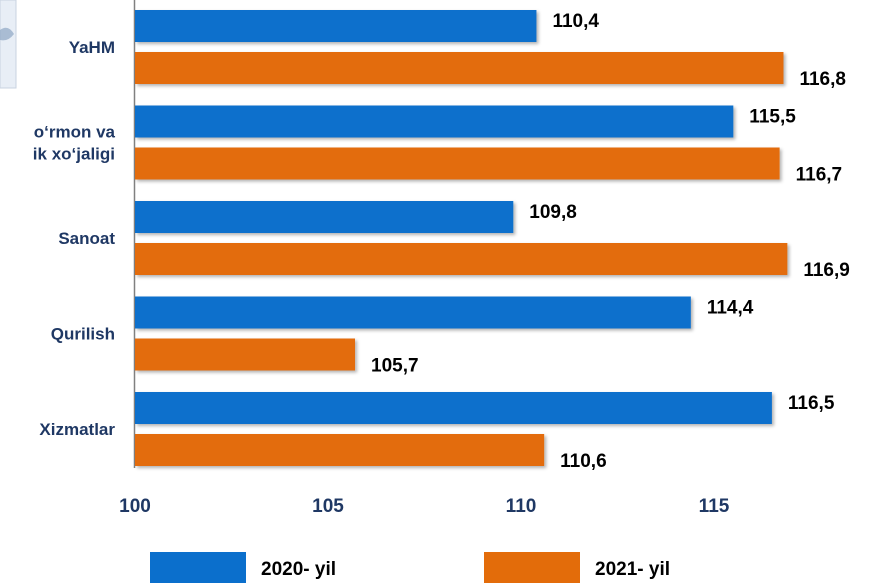 Image resolution: width=869 pixels, height=583 pixels. Describe the element at coordinates (822, 79) in the screenshot. I see `data-label-2021-yil-yahm: 116,8` at that location.